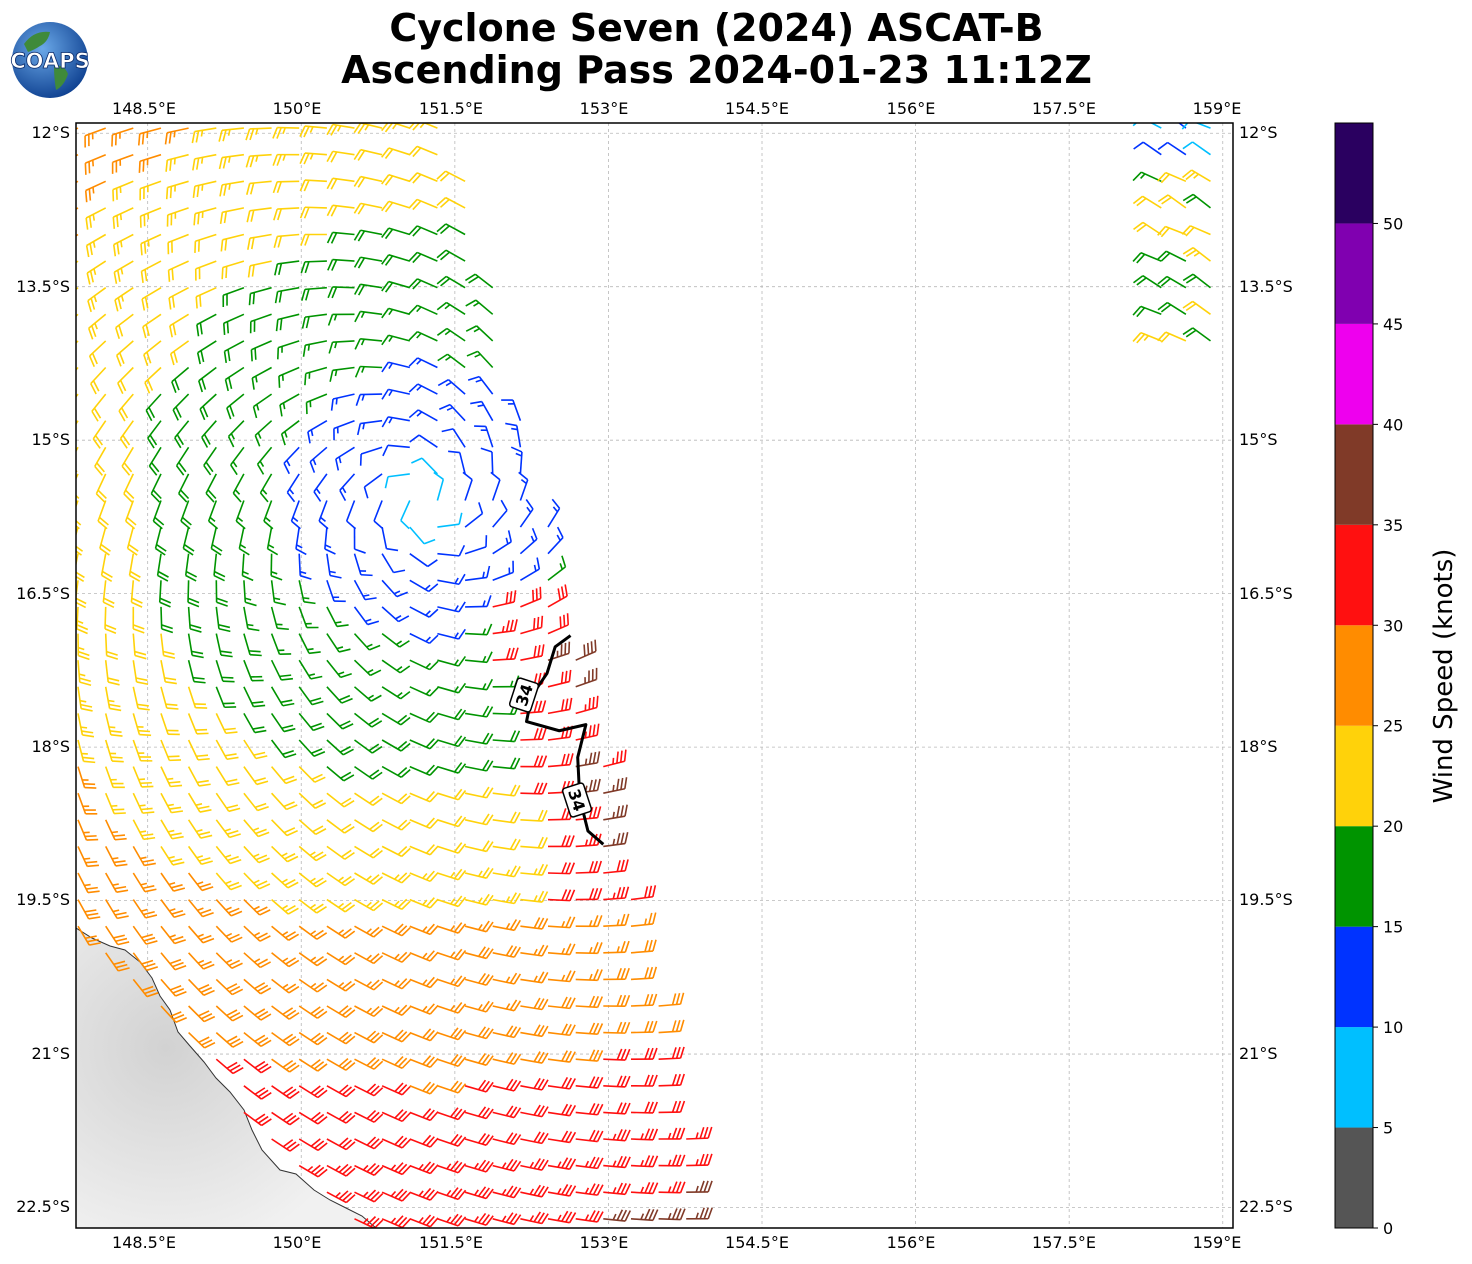 The width and height of the screenshot is (1472, 1264). I want to click on lat-tick-left: 13.5°S, so click(43, 286).